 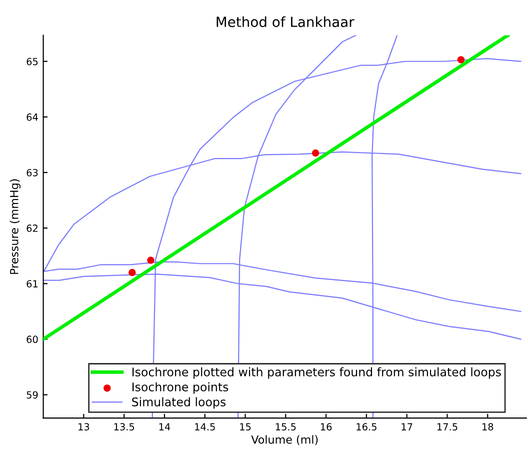 I want to click on x-tick-label: 17, so click(x=407, y=426).